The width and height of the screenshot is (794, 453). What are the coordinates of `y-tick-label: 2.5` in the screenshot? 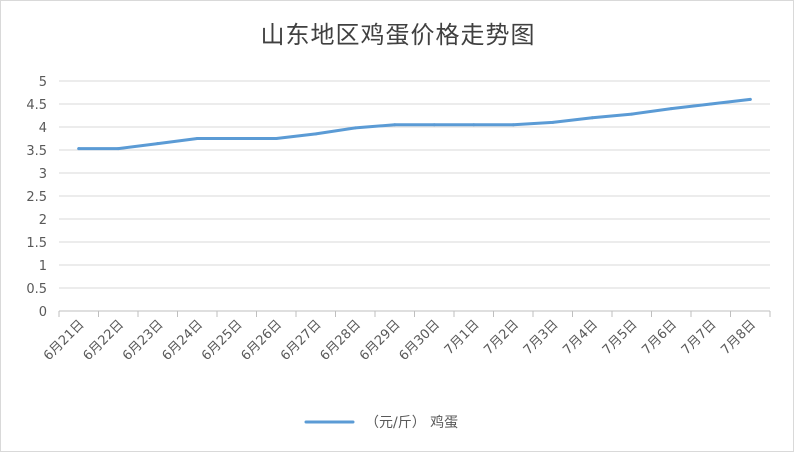 It's located at (36, 197).